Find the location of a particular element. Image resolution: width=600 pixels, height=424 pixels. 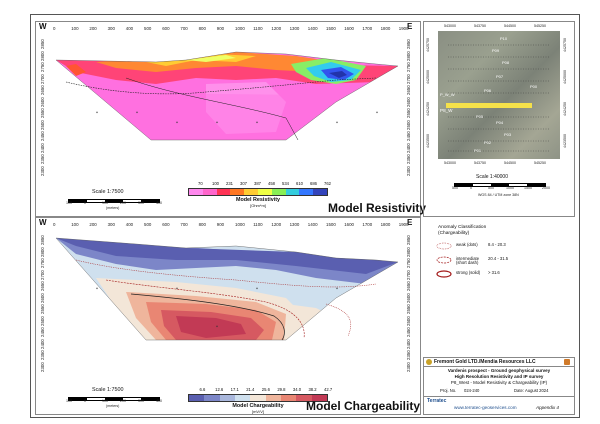

legend-tick-label: 458 is located at coordinates (271, 183).